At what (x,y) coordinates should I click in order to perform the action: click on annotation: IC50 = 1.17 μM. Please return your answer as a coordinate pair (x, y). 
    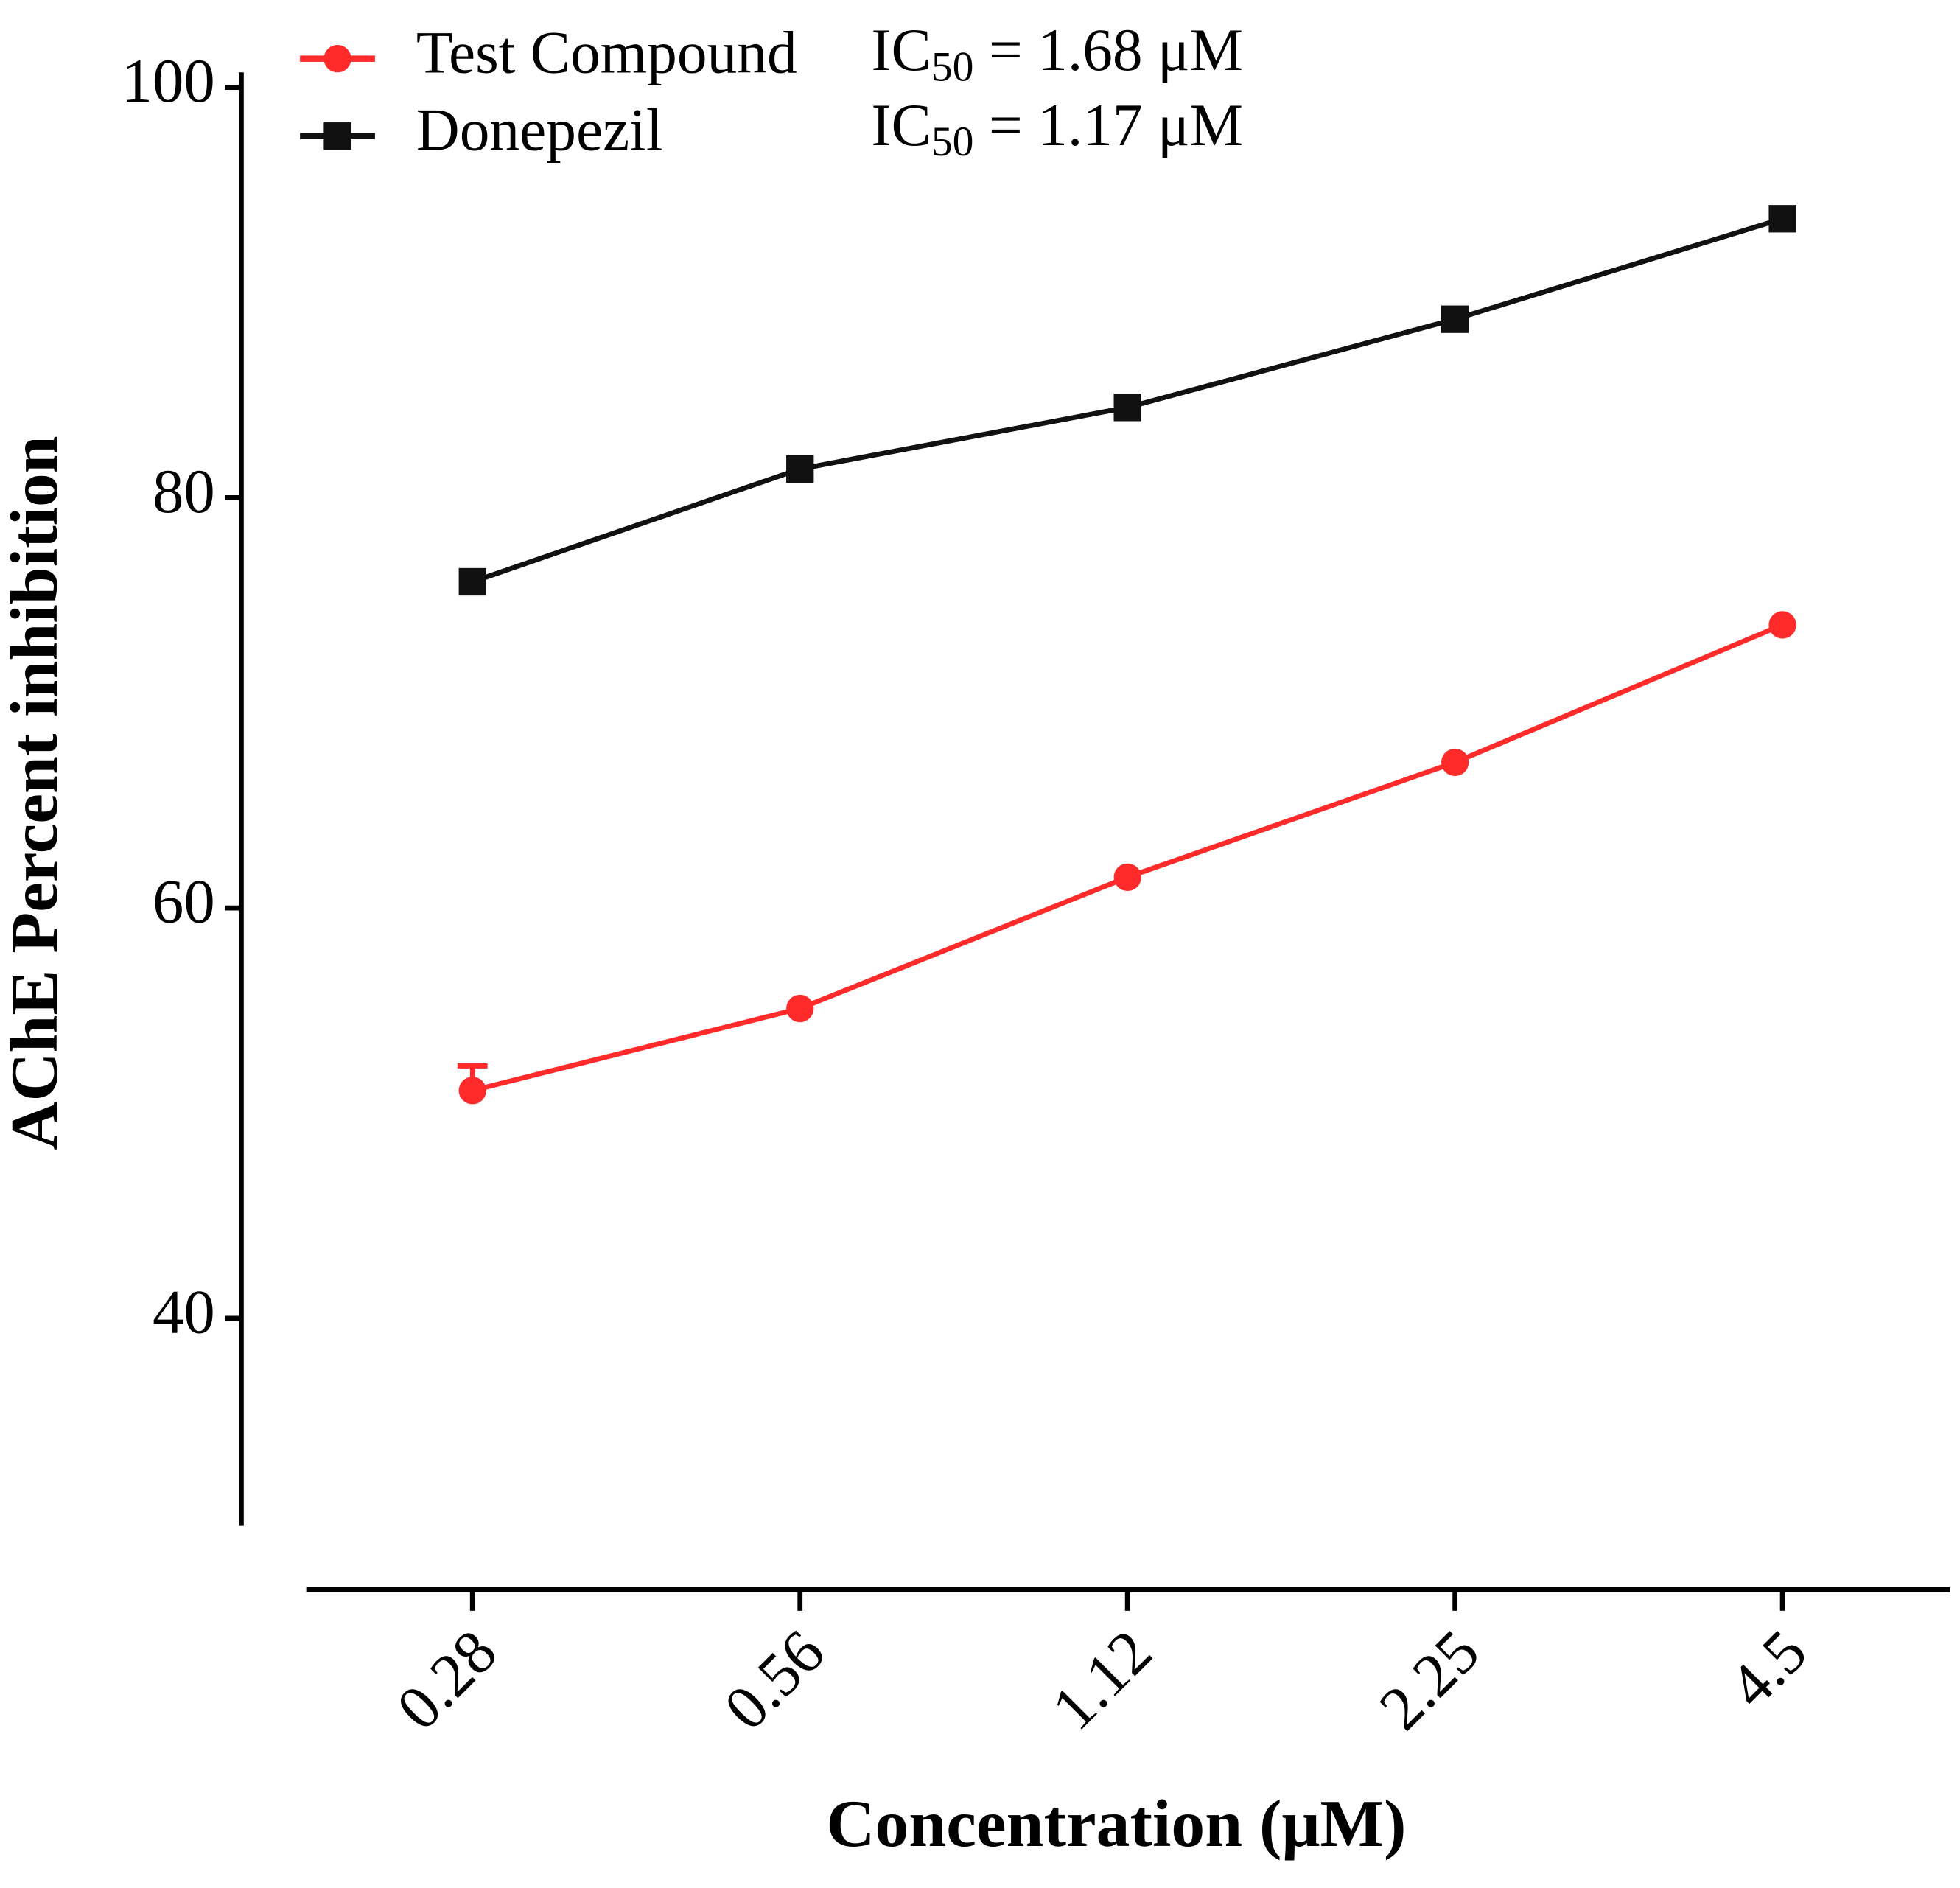
    Looking at the image, I should click on (1057, 128).